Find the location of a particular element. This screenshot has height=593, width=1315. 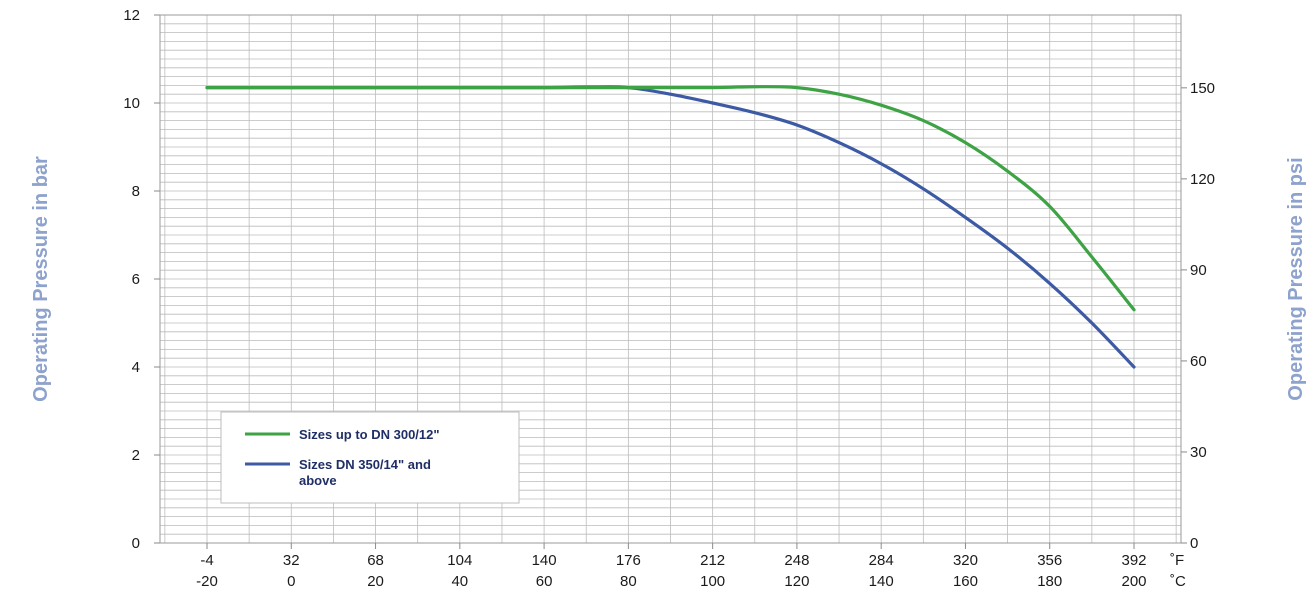

x-tick-label-fahrenheit: 32 is located at coordinates (291, 560).